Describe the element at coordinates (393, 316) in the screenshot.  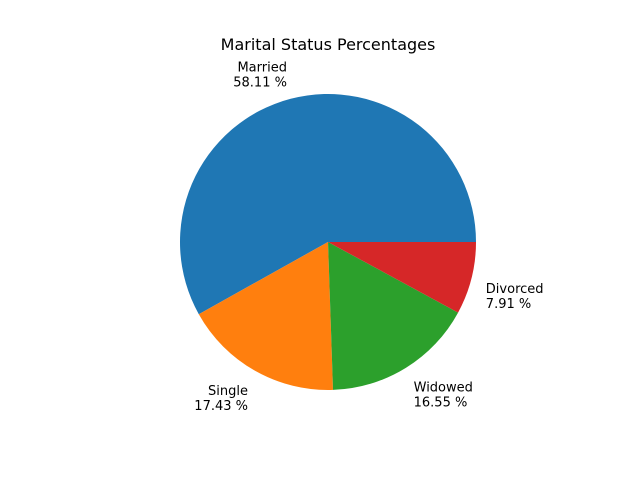
I see `pie-slice-widowed` at that location.